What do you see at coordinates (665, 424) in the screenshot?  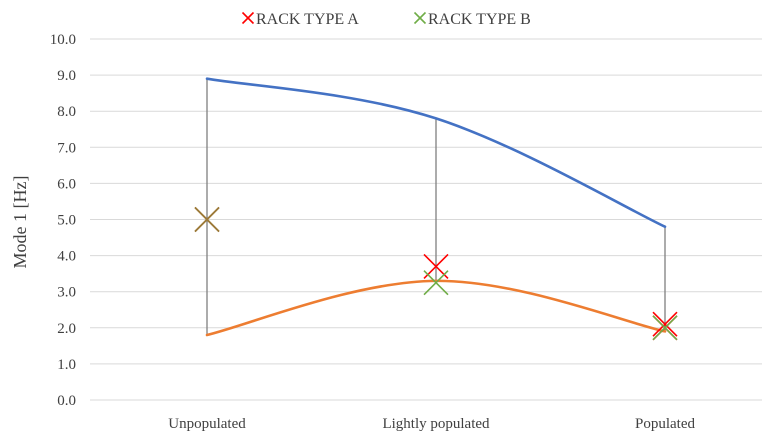 I see `x-tick-label: Populated` at bounding box center [665, 424].